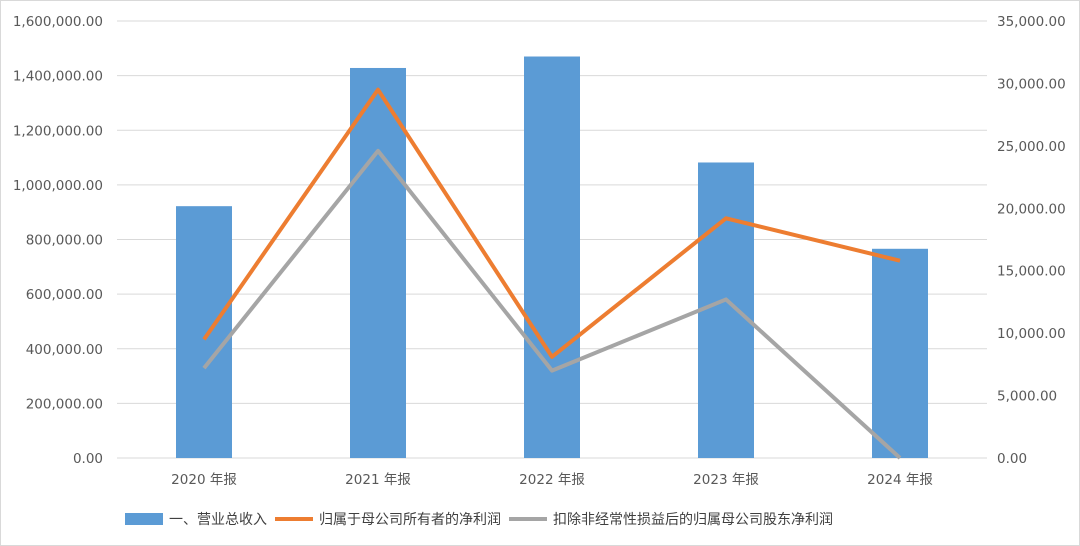 Image resolution: width=1080 pixels, height=546 pixels. I want to click on right-axis-tick-label: 25,000.00, so click(1031, 147).